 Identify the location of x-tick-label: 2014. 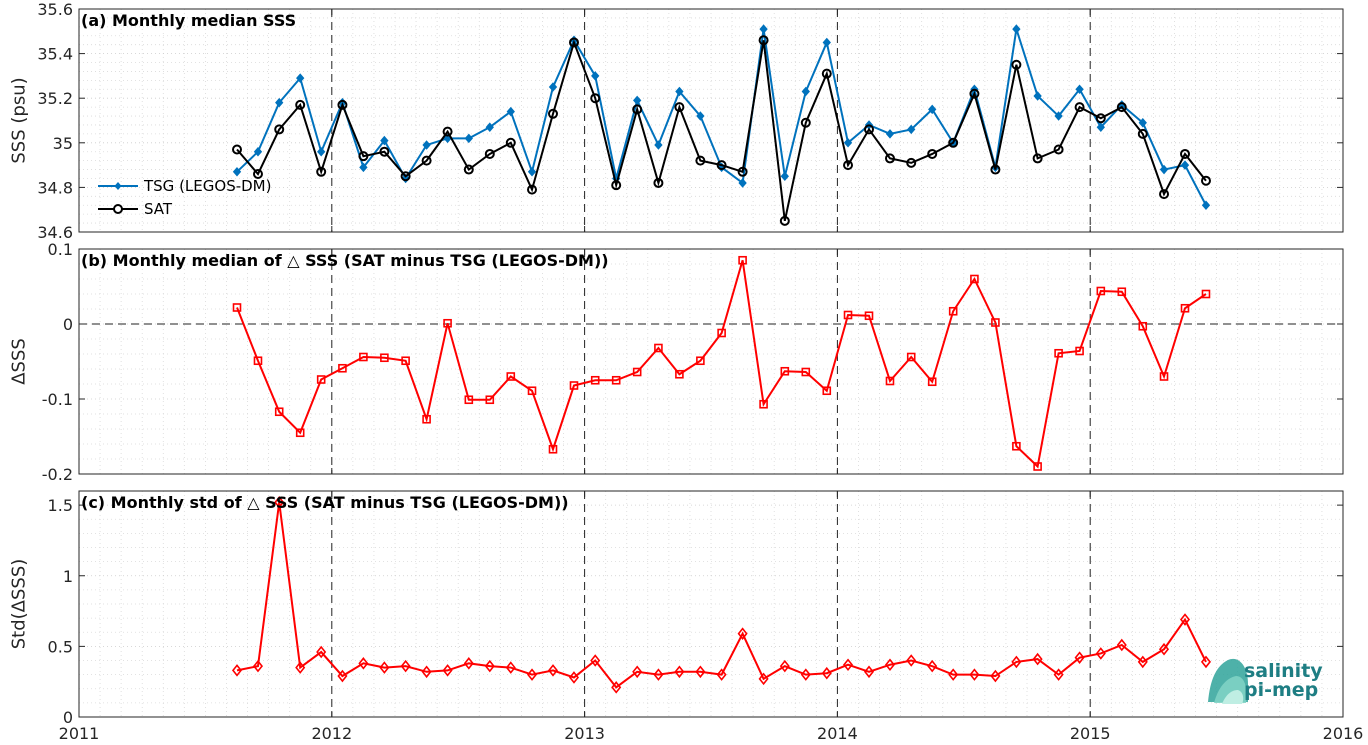
(837, 733).